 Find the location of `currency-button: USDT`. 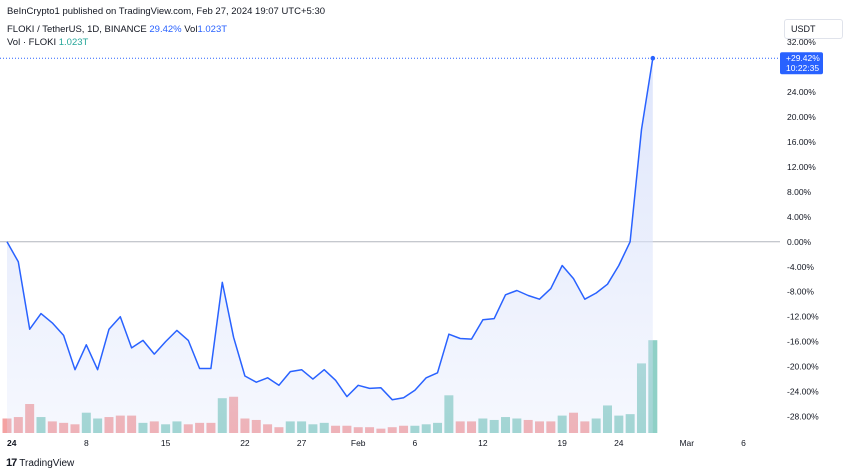

currency-button: USDT is located at coordinates (813, 29).